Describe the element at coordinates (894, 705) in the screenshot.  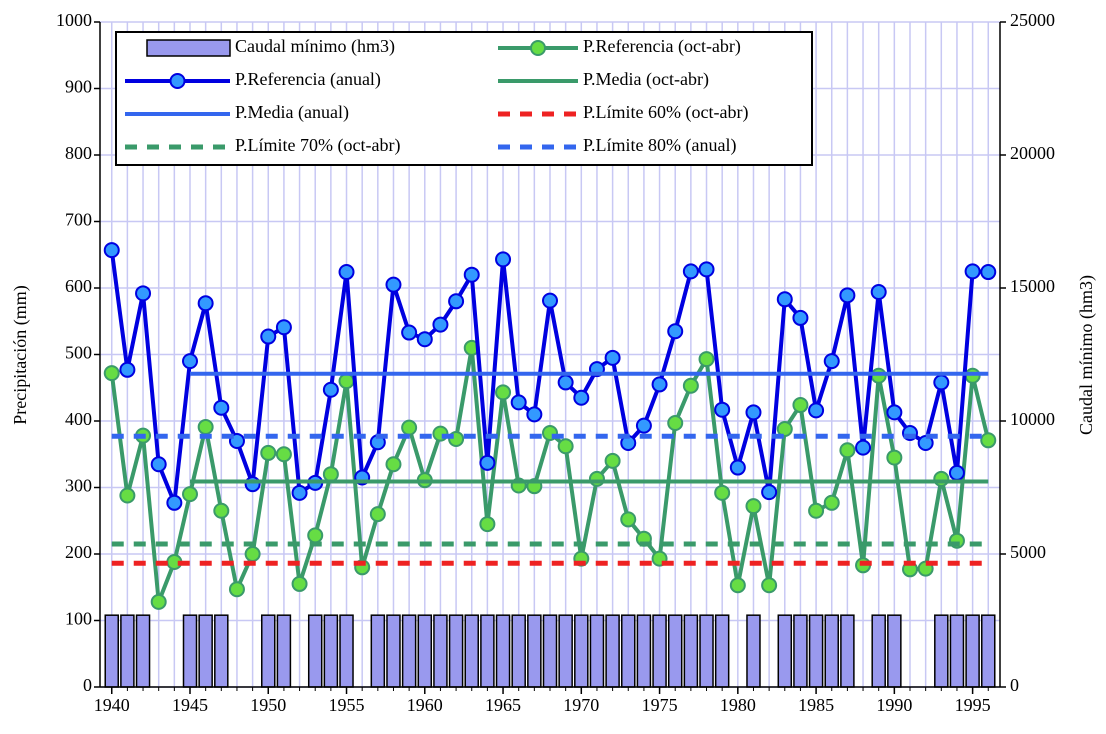
I see `x-tick-label: 1990` at that location.